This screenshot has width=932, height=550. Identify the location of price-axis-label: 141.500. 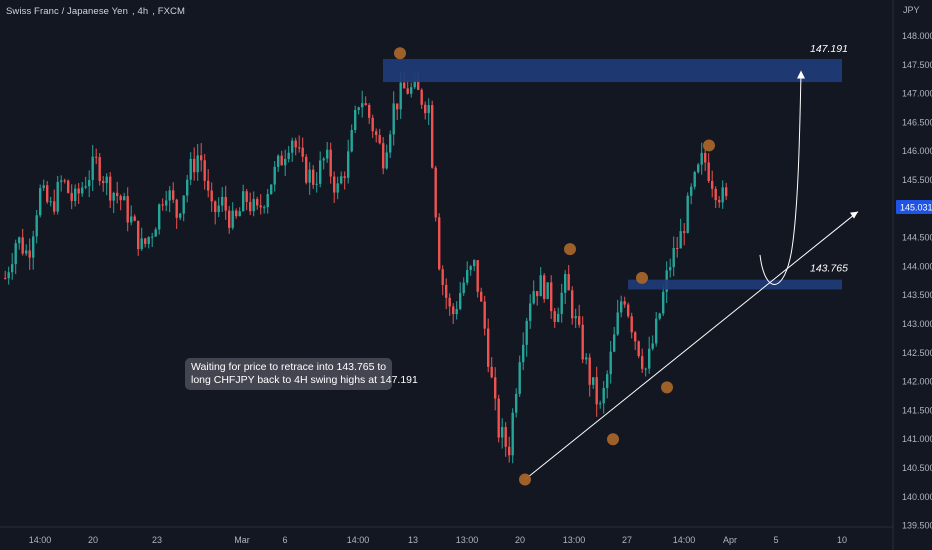
(917, 410).